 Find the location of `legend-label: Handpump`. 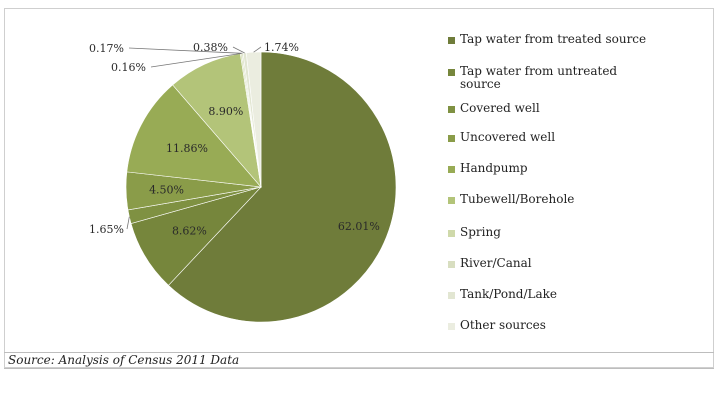

legend-label: Handpump is located at coordinates (494, 168).